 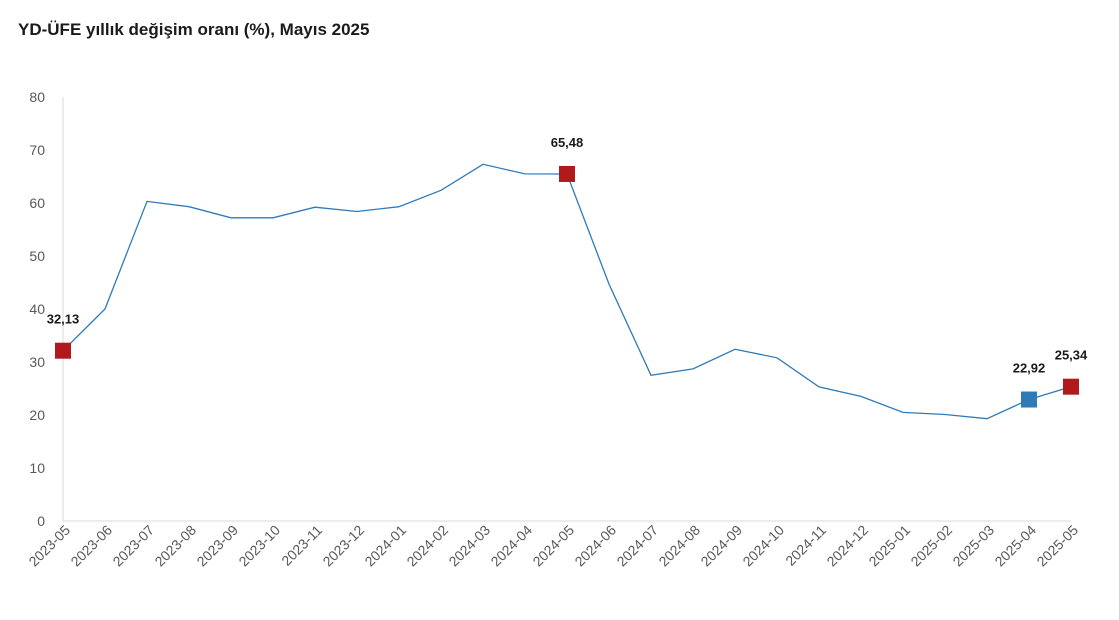 What do you see at coordinates (973, 546) in the screenshot?
I see `x-tick-label: 2025-03` at bounding box center [973, 546].